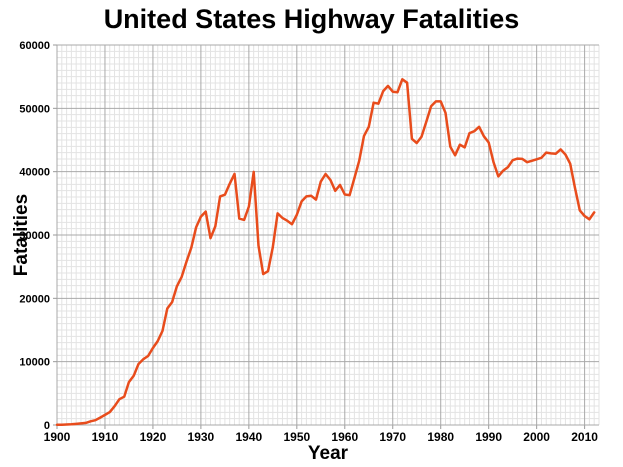 The height and width of the screenshot is (467, 623). I want to click on x-tick-label: 1960, so click(344, 437).